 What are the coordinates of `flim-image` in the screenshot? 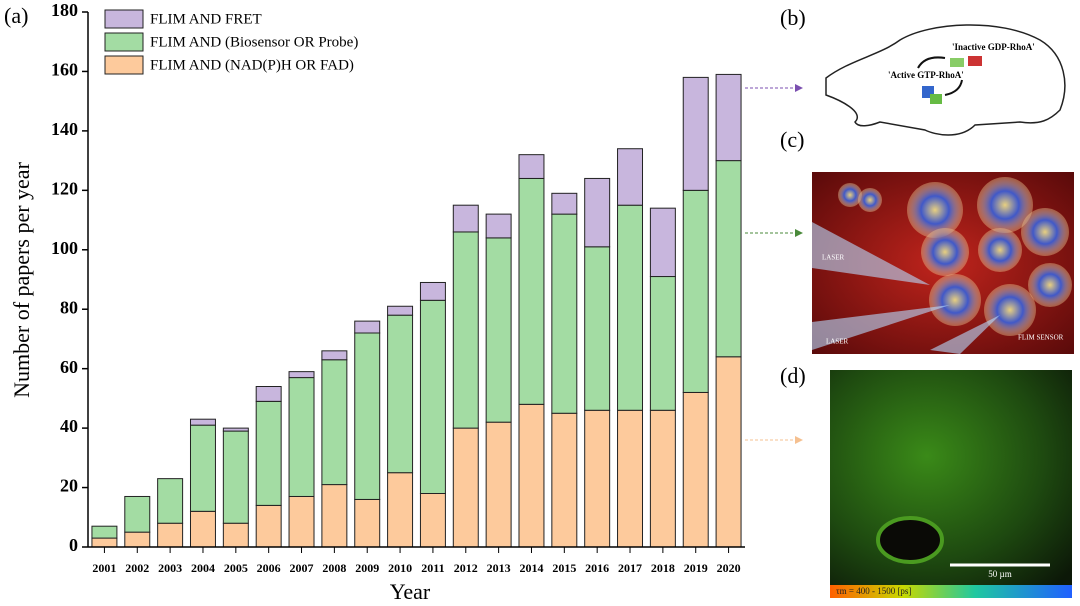 It's located at (951, 477).